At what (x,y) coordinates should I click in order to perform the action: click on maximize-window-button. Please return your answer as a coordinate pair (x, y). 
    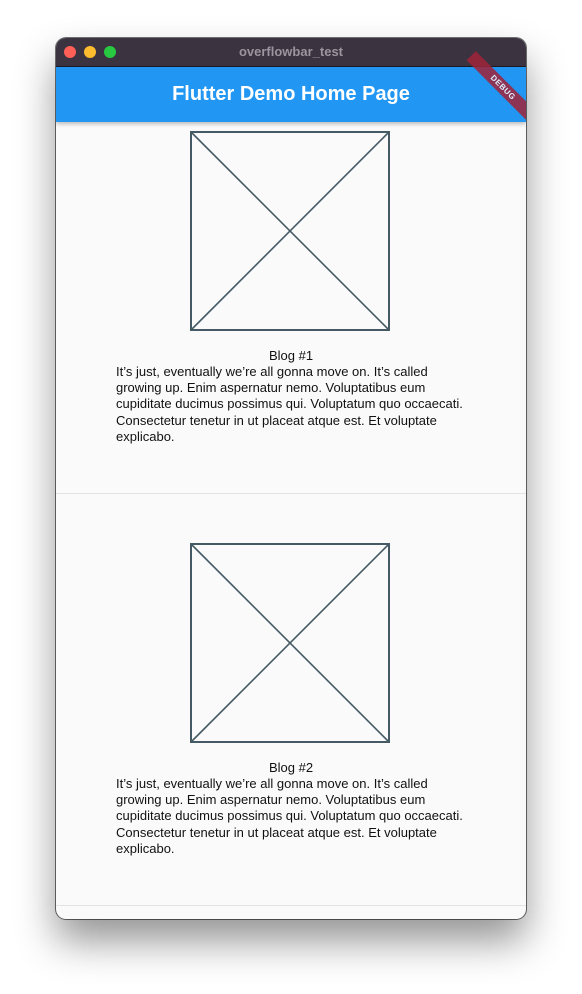
    Looking at the image, I should click on (110, 52).